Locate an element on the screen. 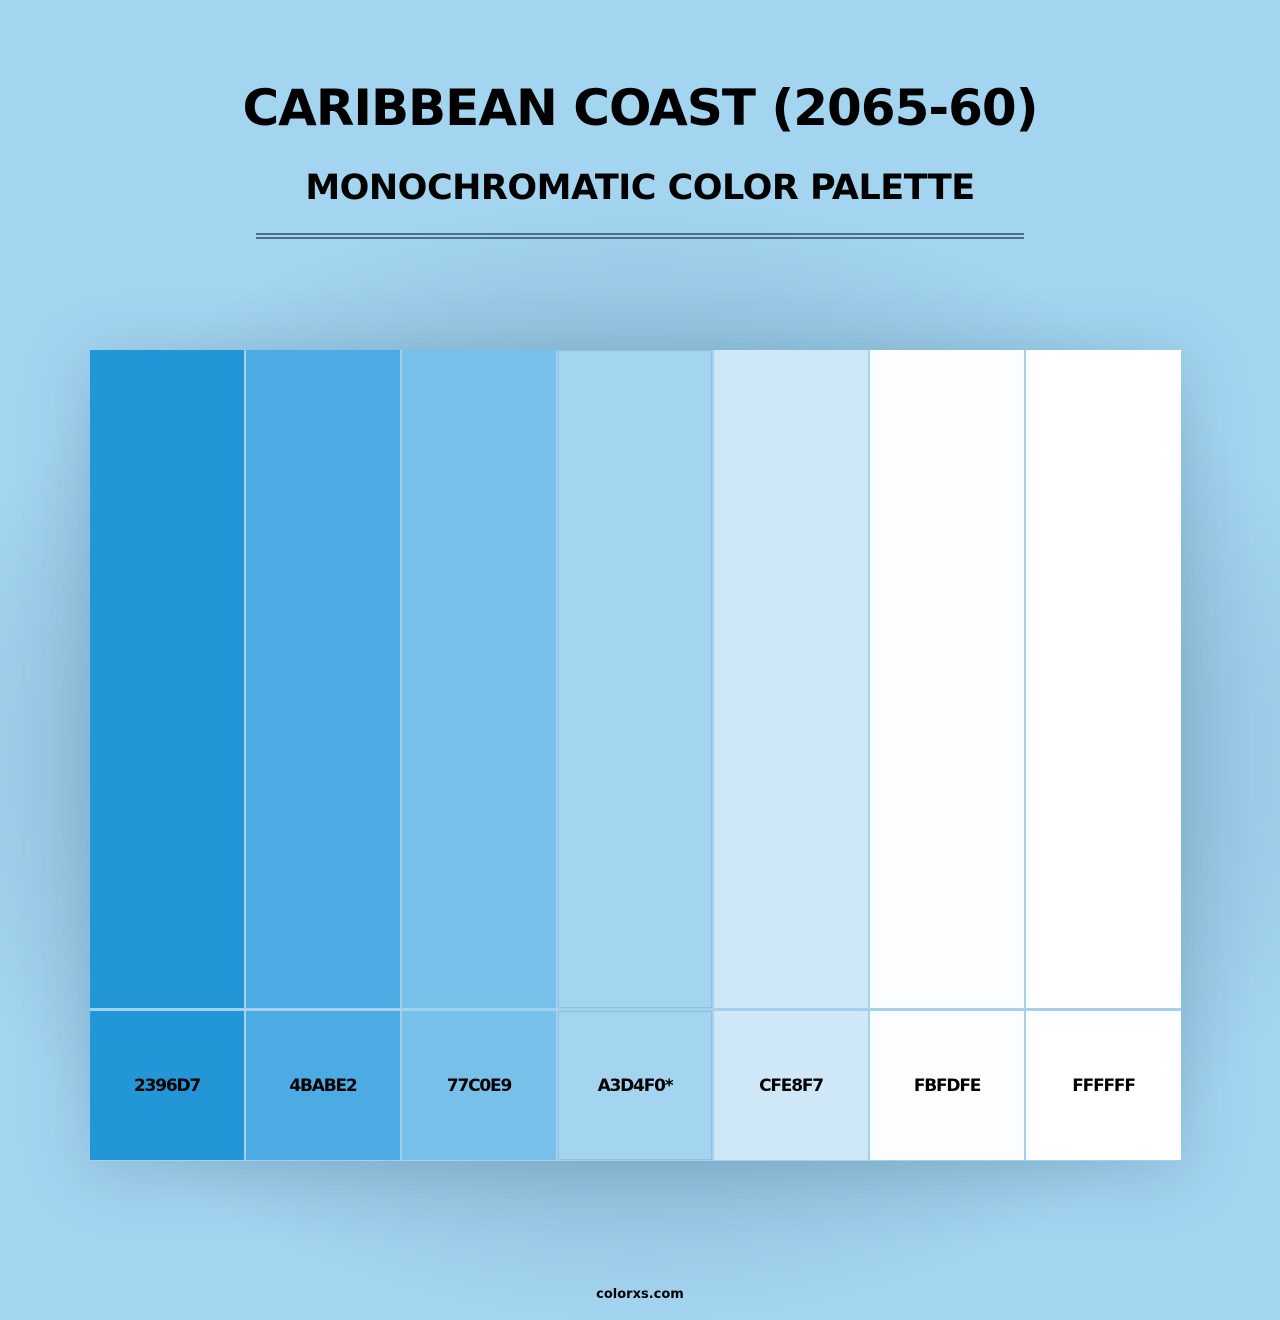  palette-column: 4BABE2 is located at coordinates (323, 755).